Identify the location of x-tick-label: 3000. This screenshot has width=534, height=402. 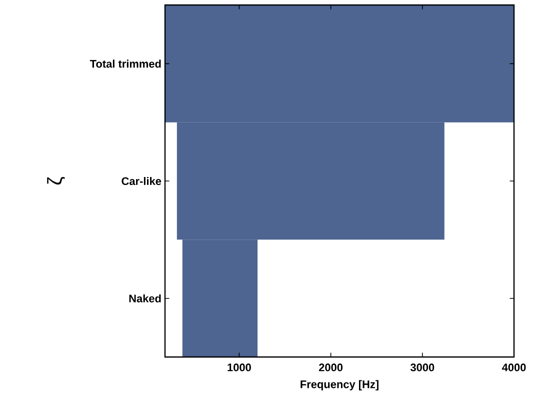
(422, 368).